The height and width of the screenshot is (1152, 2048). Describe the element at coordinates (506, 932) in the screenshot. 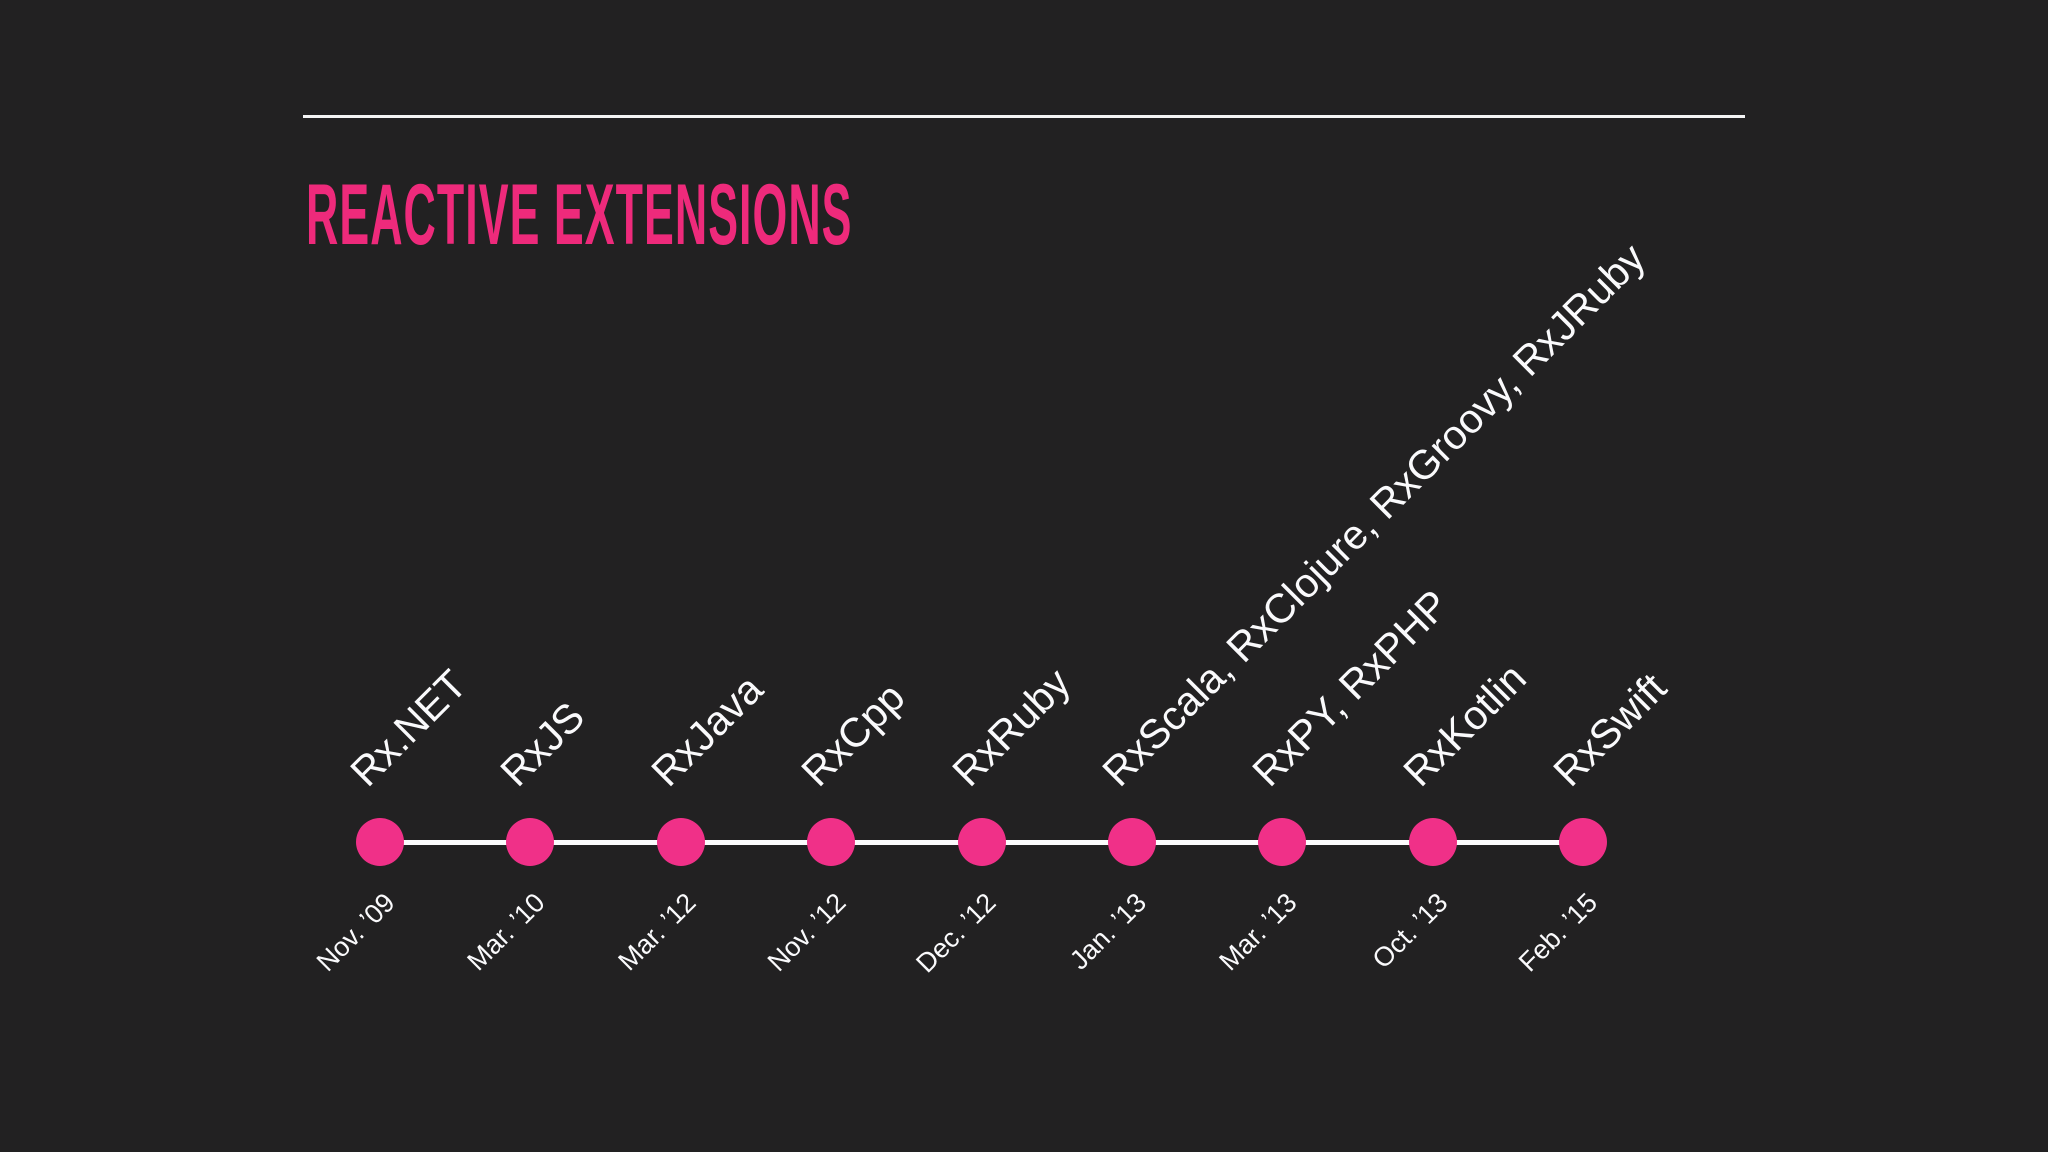

I see `timeline-event-date: Mar. ’10` at that location.